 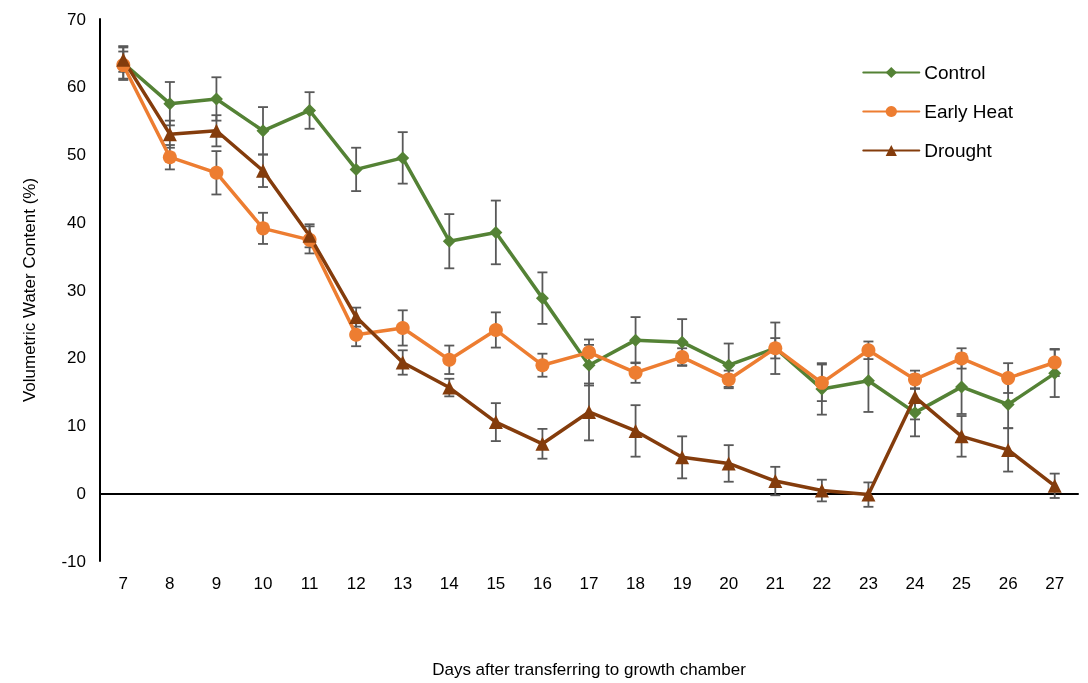 I want to click on x-tick-label: 15, so click(x=496, y=583).